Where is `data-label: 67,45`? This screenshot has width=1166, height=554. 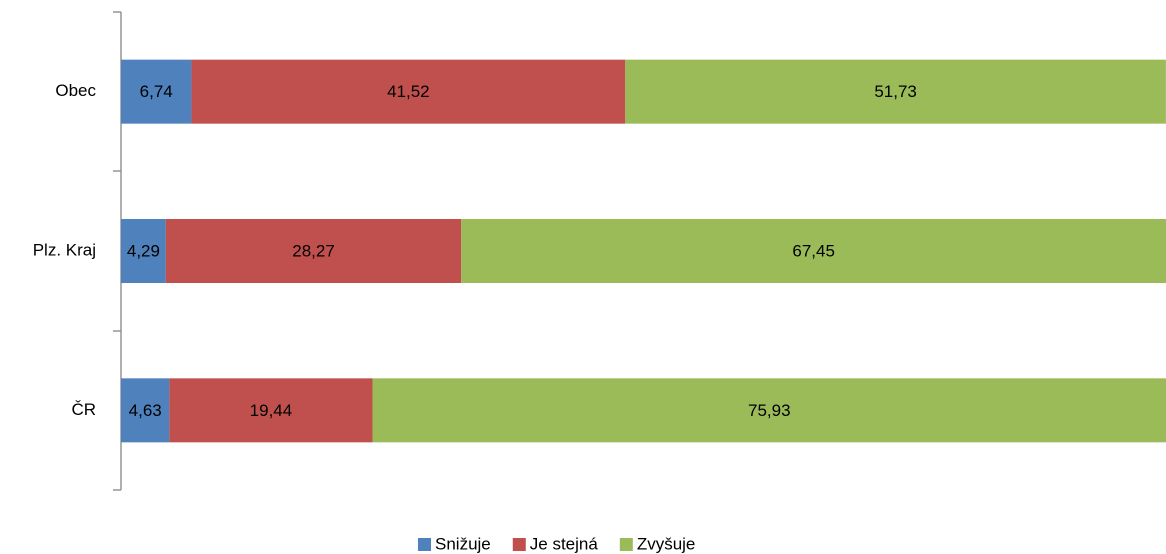 data-label: 67,45 is located at coordinates (813, 250).